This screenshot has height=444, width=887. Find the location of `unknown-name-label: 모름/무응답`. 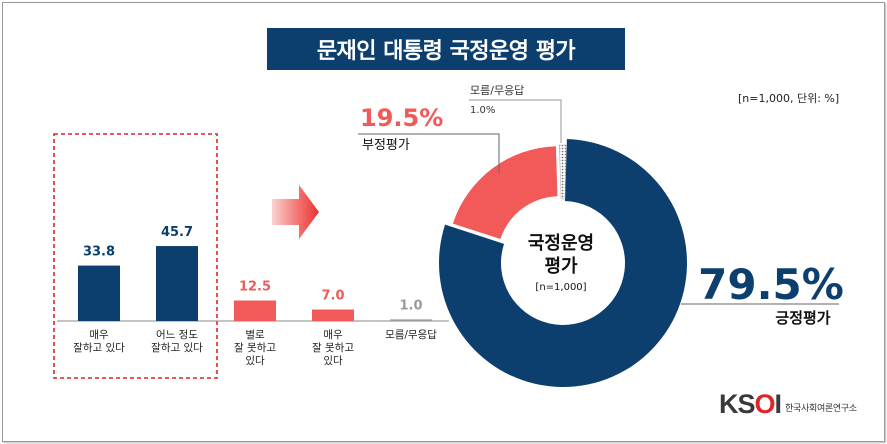

unknown-name-label: 모름/무응답 is located at coordinates (497, 90).